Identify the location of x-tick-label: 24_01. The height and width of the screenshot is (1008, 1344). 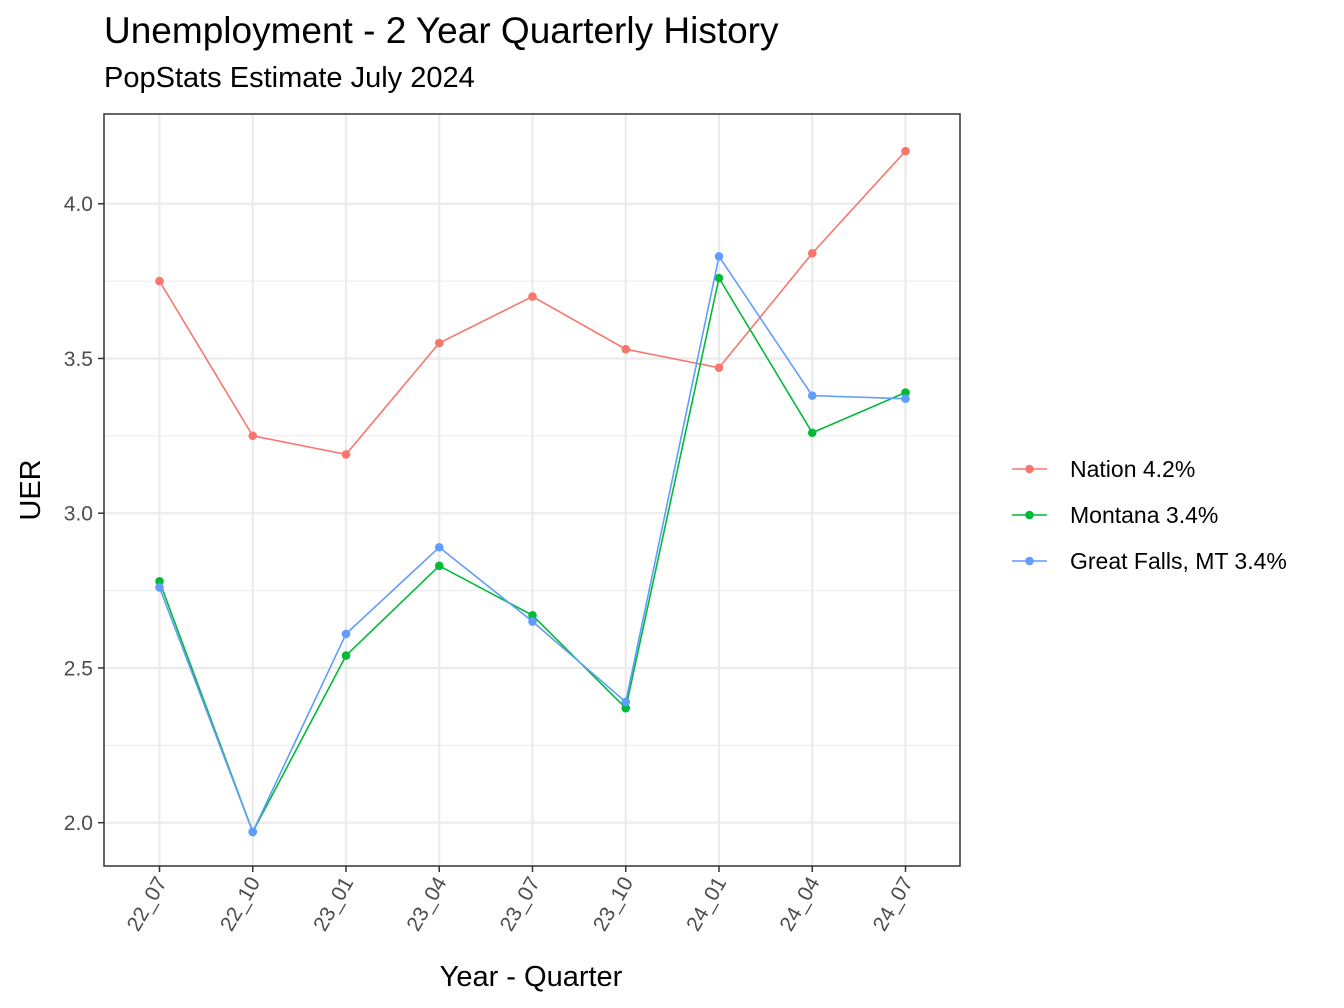
(706, 904).